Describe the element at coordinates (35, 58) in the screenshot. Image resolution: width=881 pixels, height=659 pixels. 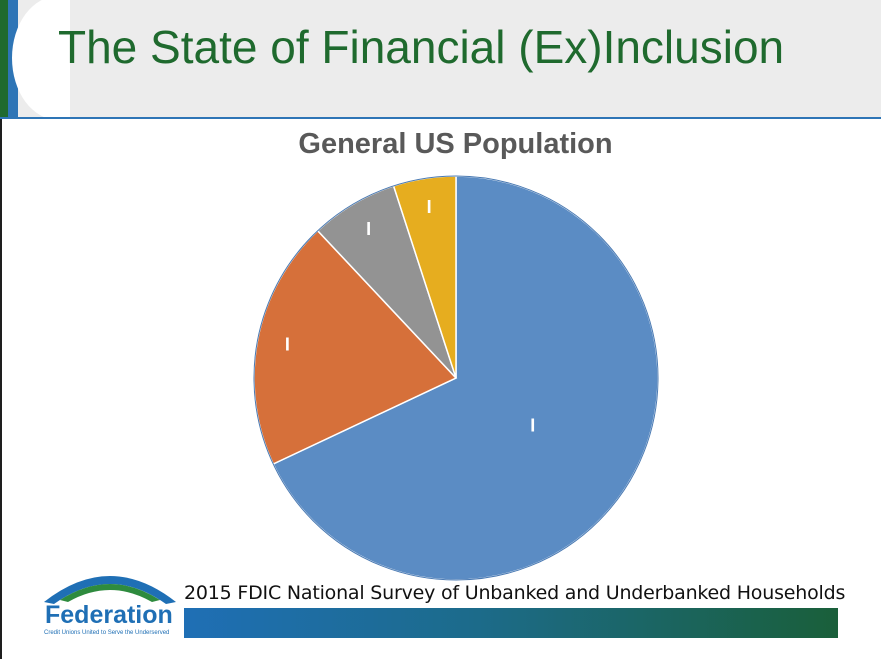
I see `title-accent-shape` at that location.